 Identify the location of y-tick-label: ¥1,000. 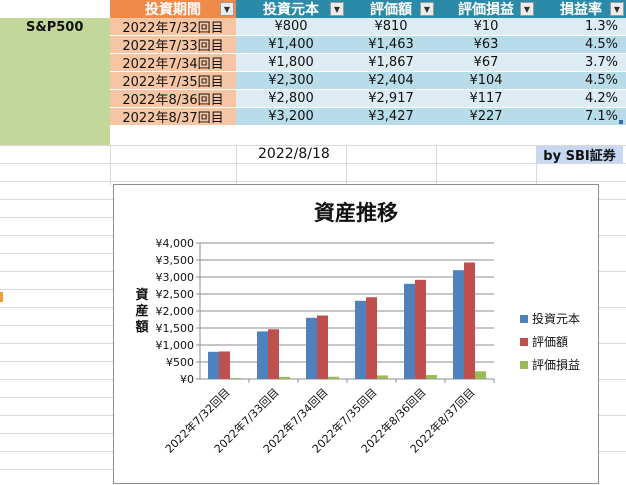
(175, 345).